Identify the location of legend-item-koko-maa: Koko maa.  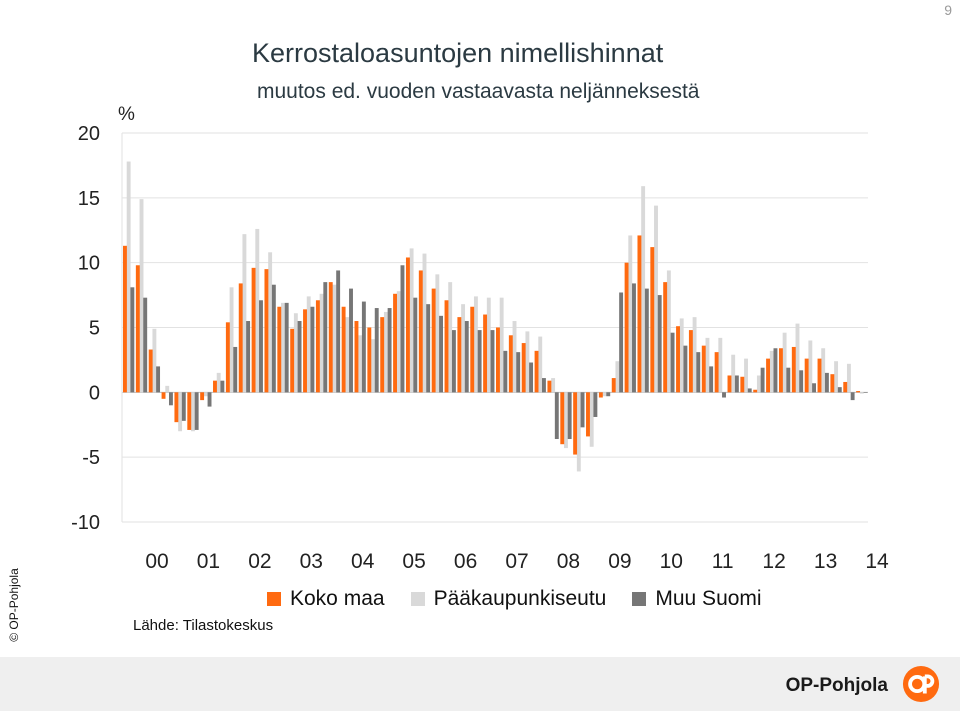
(326, 599).